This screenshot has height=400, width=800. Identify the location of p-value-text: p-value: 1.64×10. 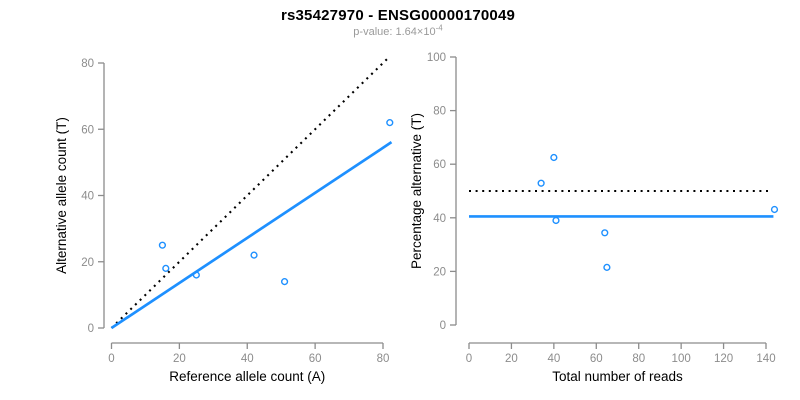
(394, 32).